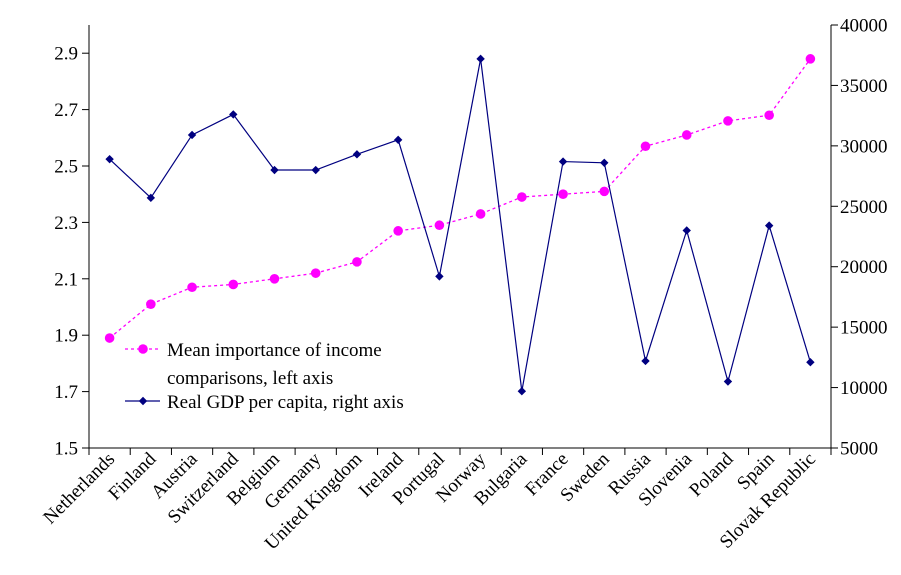 The height and width of the screenshot is (575, 901). Describe the element at coordinates (66, 54) in the screenshot. I see `left-tick-label: 2.9` at that location.